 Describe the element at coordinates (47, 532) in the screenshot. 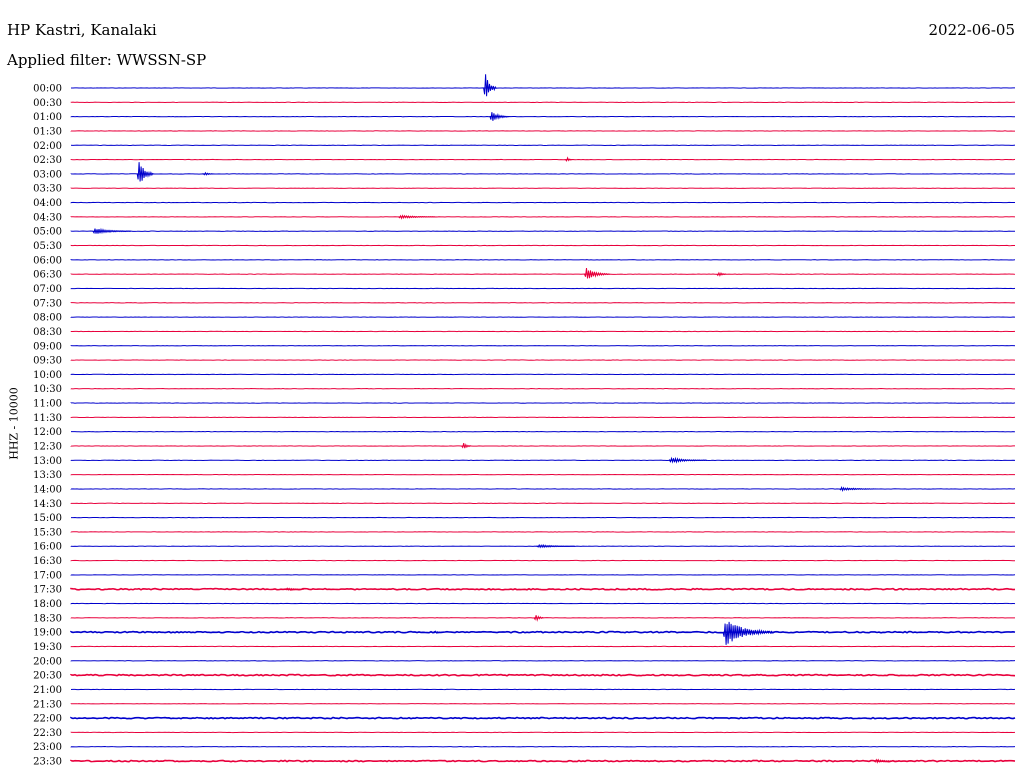

I see `row-time-label: 15:30` at that location.